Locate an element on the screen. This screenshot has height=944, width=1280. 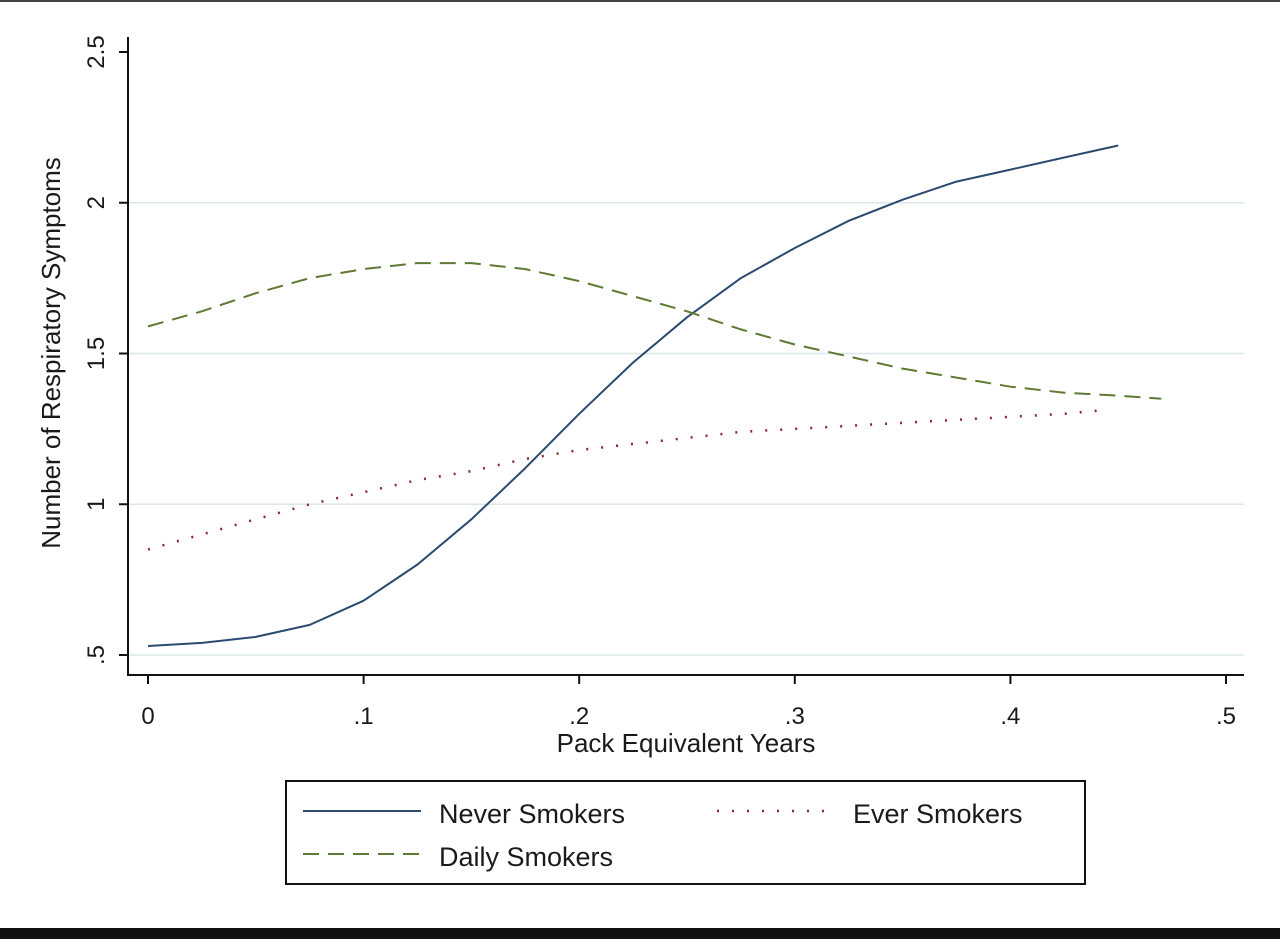
x-tick-label: .3 is located at coordinates (795, 716).